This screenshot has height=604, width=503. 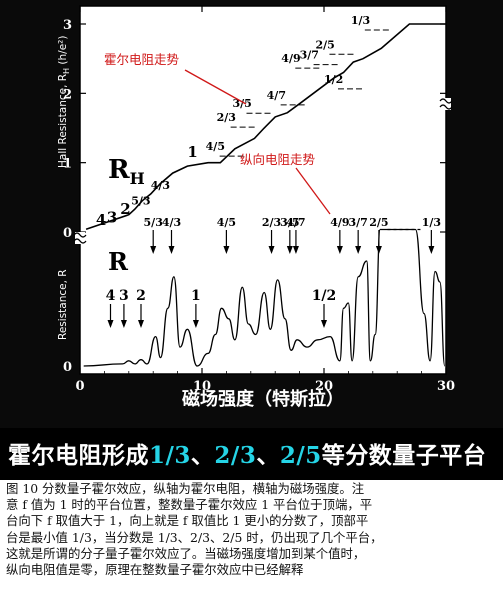 What do you see at coordinates (324, 44) in the screenshot?
I see `hall-fraction-label: 2/5` at bounding box center [324, 44].